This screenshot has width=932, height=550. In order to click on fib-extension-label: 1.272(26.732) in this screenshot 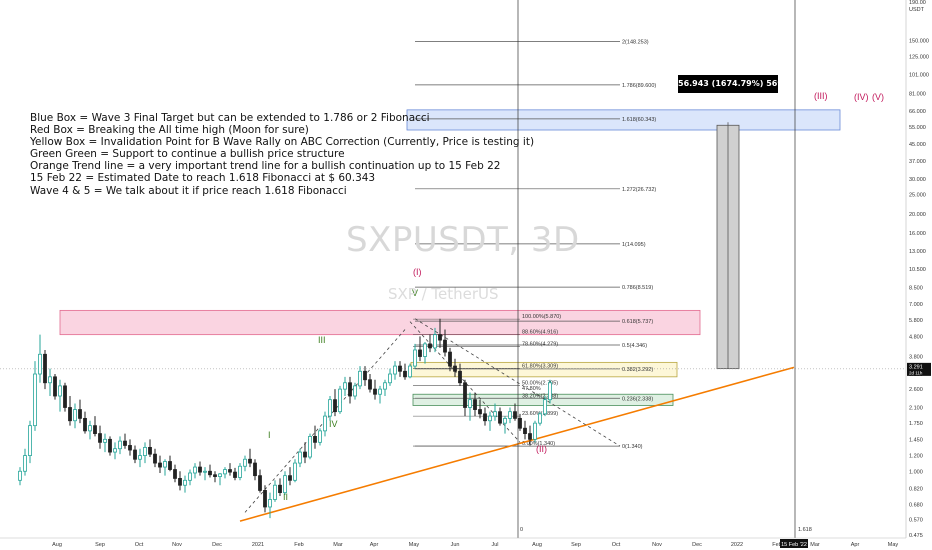, I will do `click(639, 190)`.